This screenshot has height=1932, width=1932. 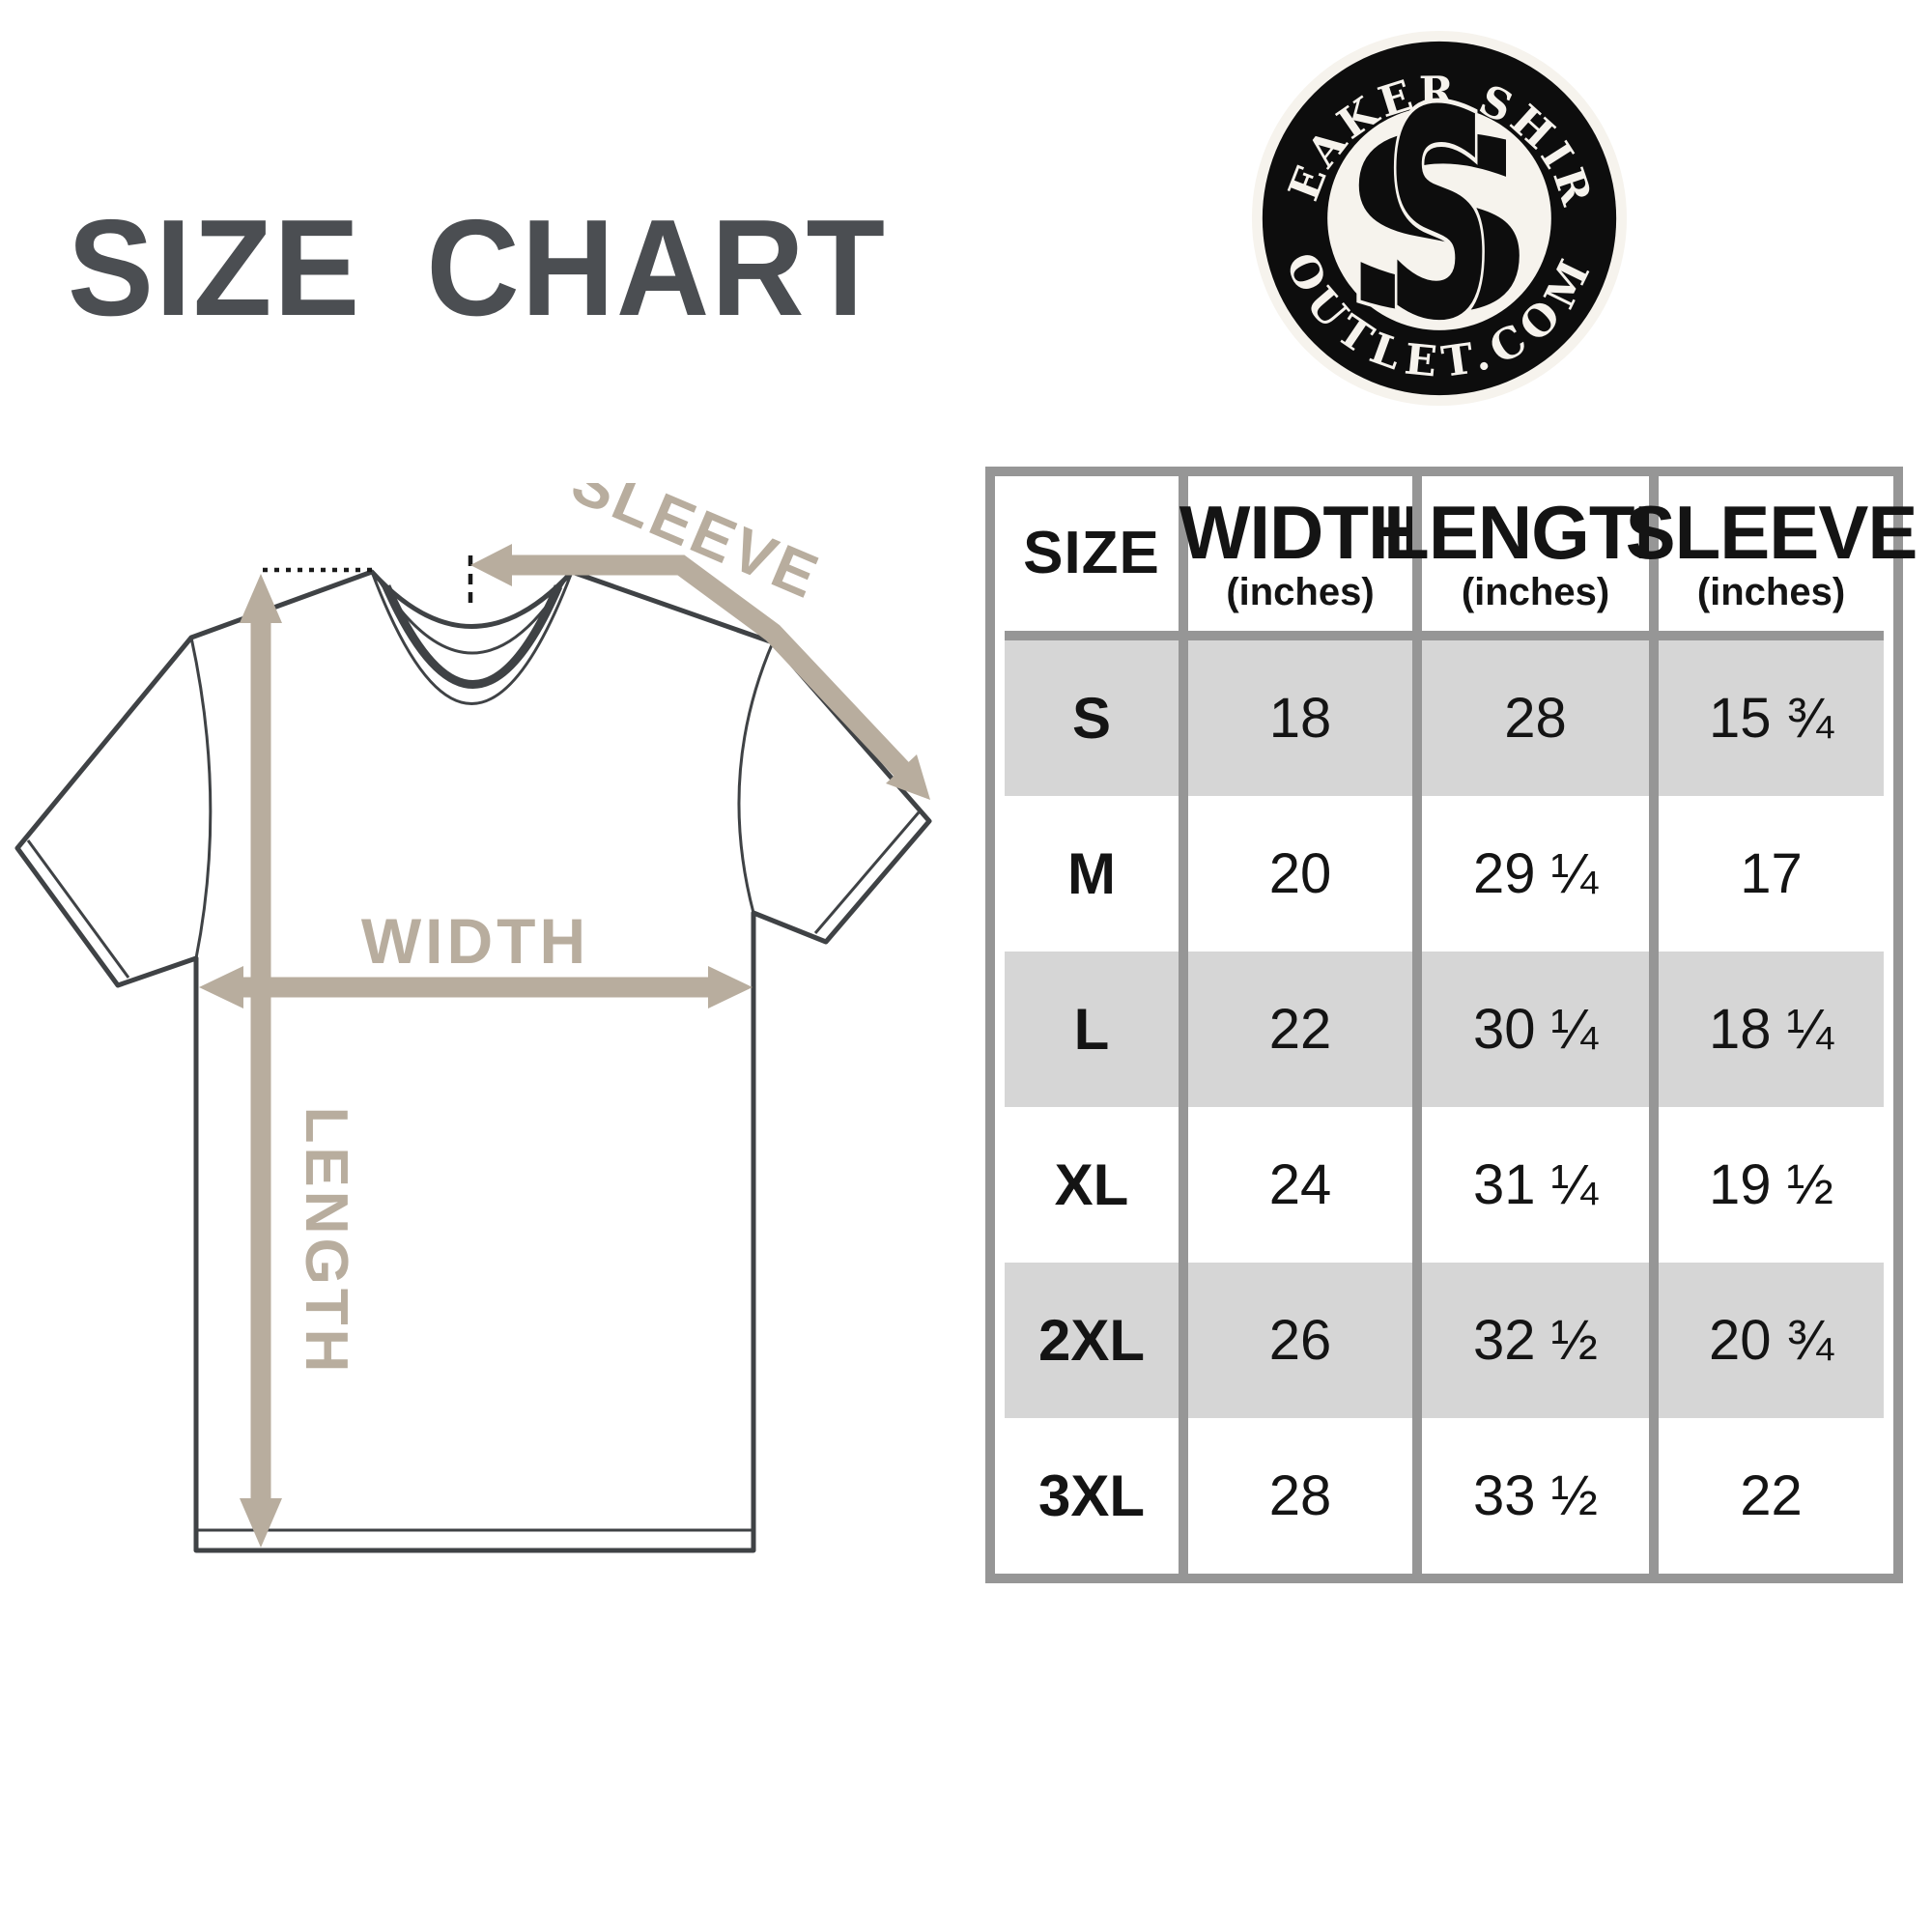 I want to click on collar-neckline, so click(x=472, y=636).